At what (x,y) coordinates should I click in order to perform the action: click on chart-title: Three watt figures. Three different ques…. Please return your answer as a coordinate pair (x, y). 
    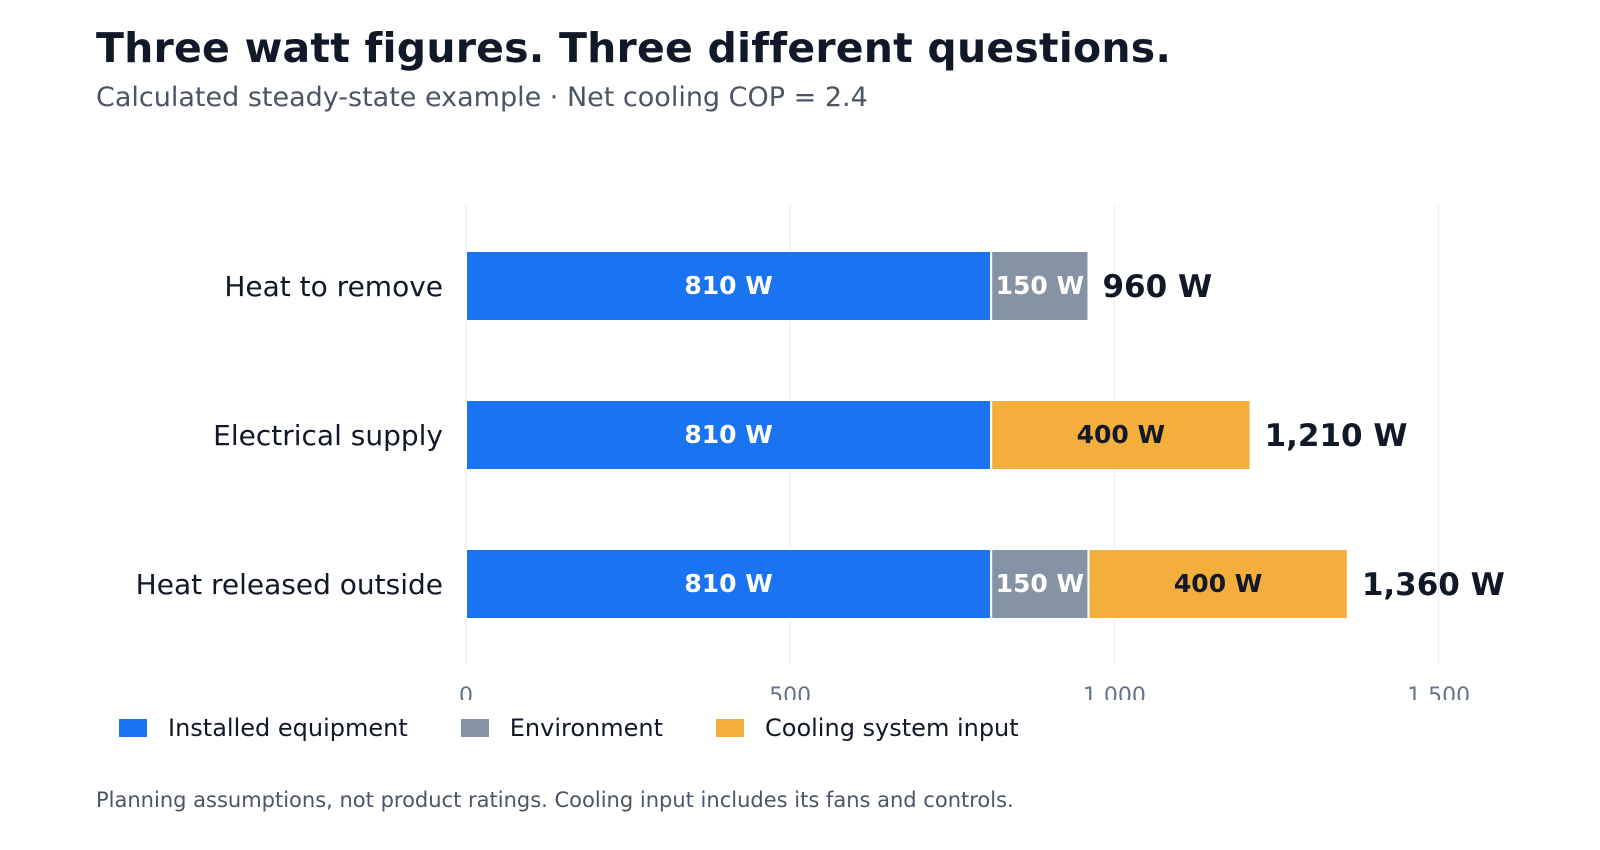
    Looking at the image, I should click on (634, 48).